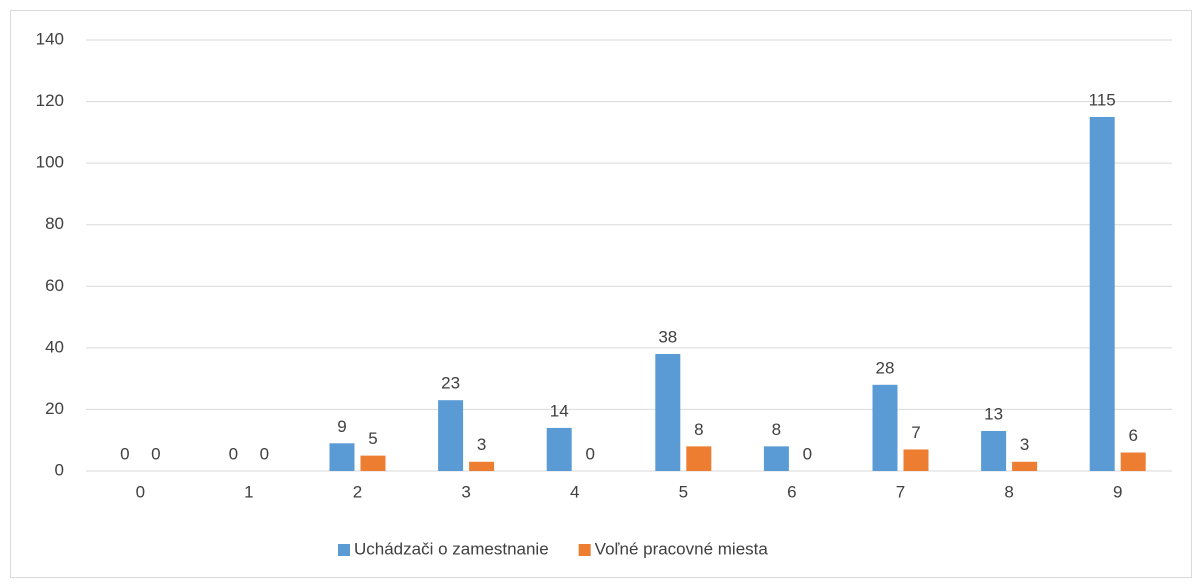 Image resolution: width=1202 pixels, height=586 pixels. What do you see at coordinates (1008, 491) in the screenshot?
I see `x-tick-label: 8` at bounding box center [1008, 491].